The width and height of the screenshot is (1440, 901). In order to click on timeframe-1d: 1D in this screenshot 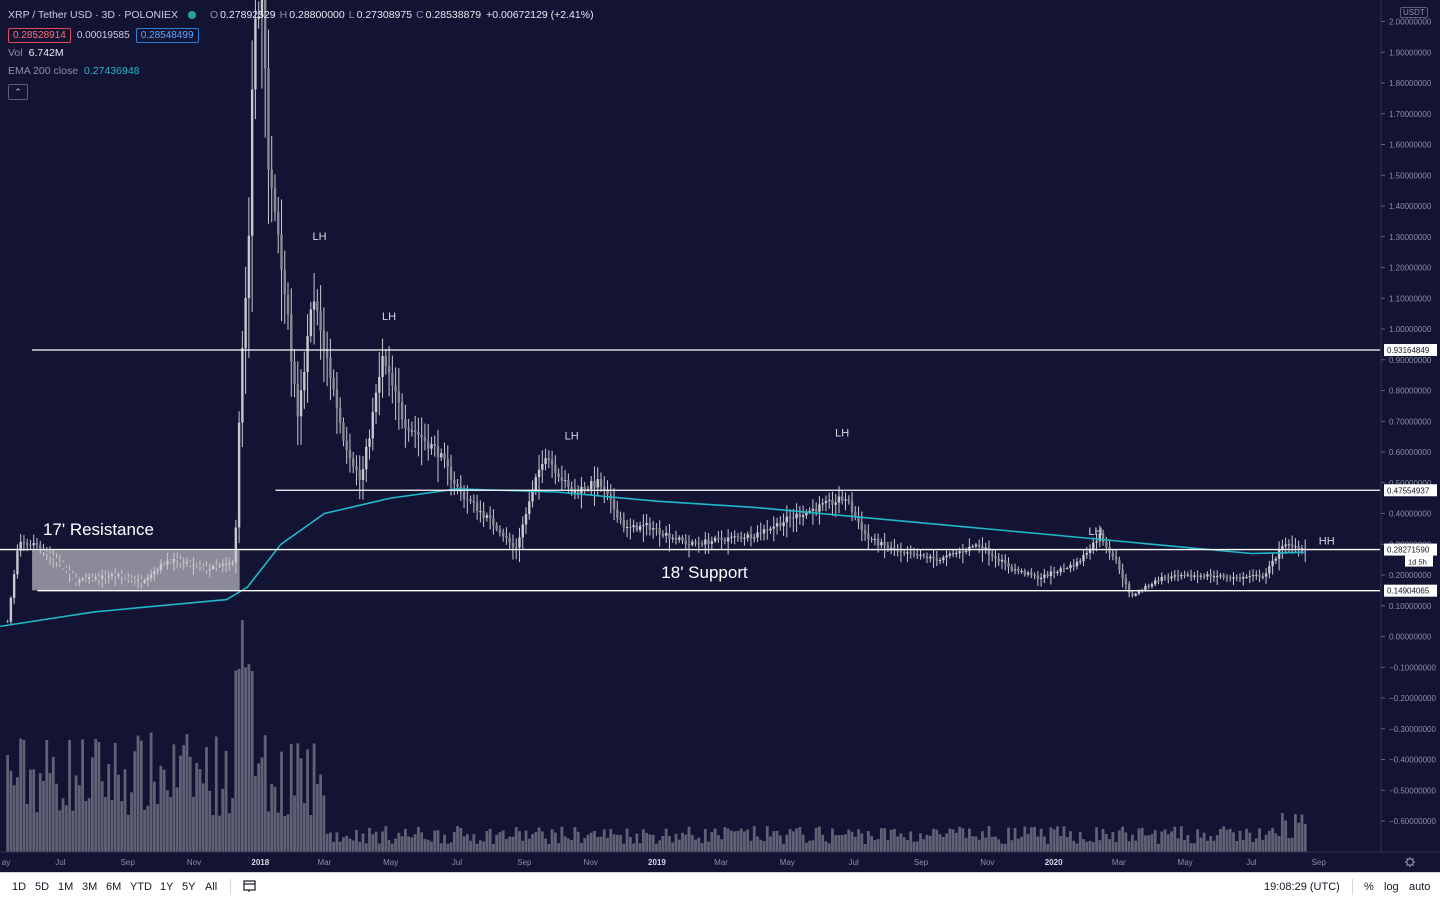, I will do `click(19, 887)`.